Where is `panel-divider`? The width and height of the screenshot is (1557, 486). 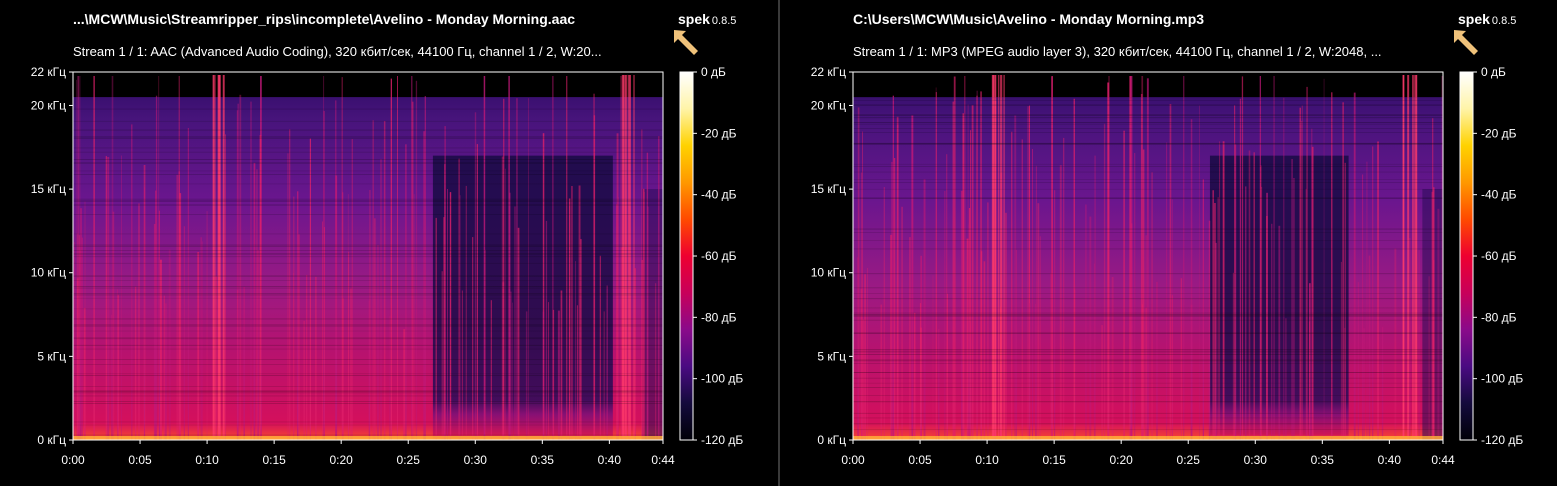
panel-divider is located at coordinates (779, 243).